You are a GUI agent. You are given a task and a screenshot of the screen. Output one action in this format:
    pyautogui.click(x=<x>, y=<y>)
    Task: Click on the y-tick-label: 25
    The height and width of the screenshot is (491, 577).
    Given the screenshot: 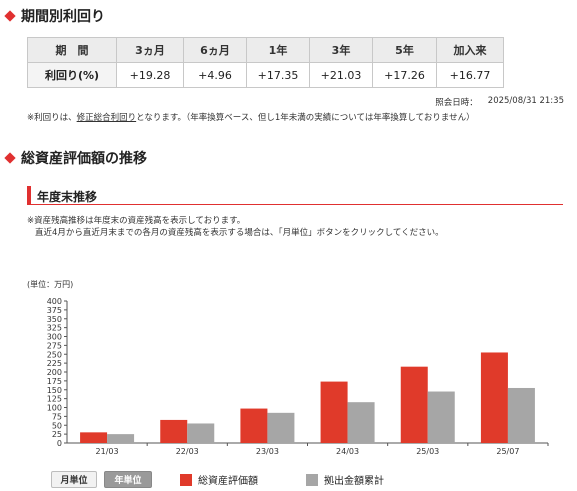 What is the action you would take?
    pyautogui.click(x=57, y=434)
    